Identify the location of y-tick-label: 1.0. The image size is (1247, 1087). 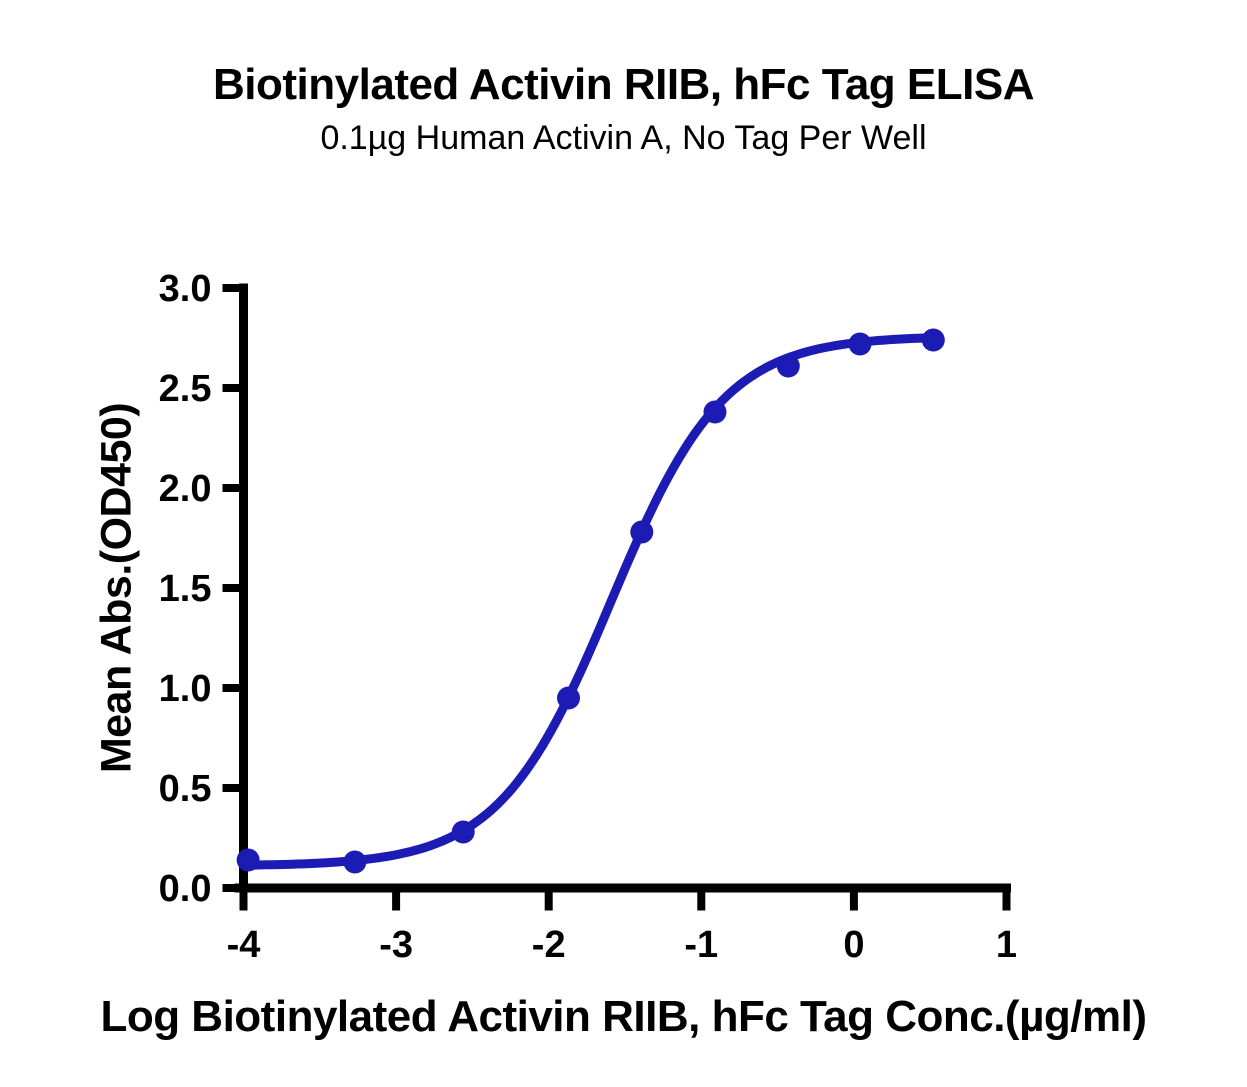
(185, 689).